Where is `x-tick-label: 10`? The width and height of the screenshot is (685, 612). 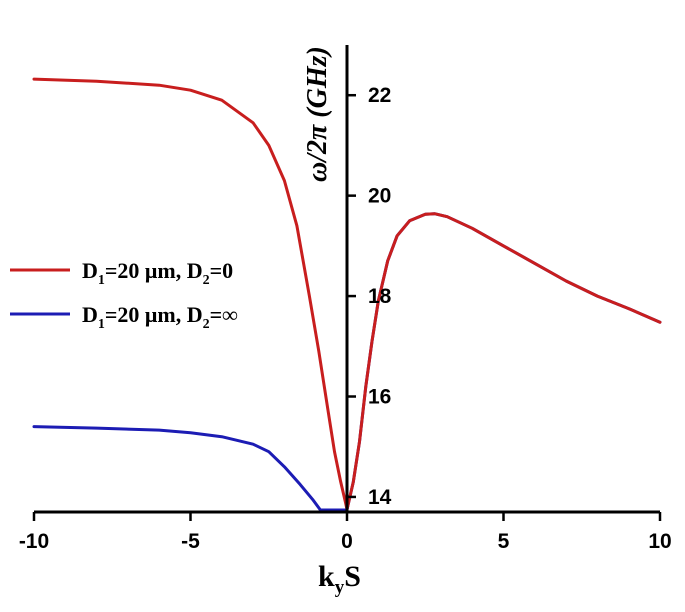 x-tick-label: 10 is located at coordinates (659, 541).